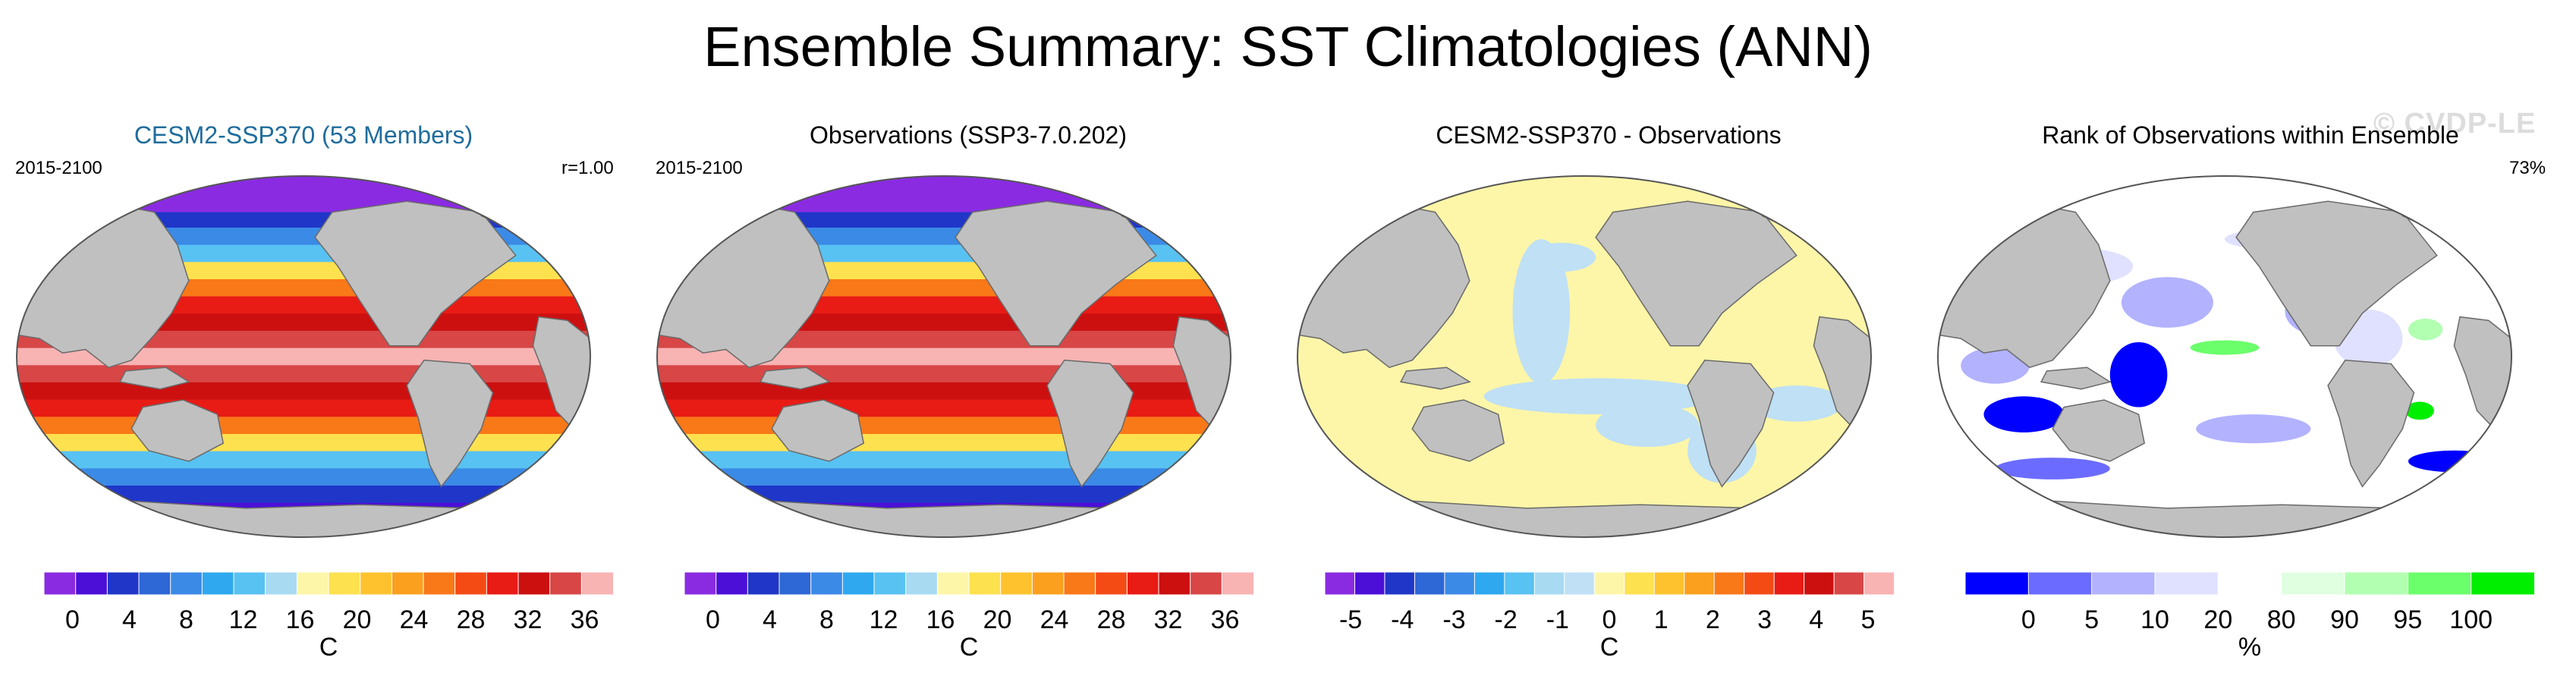 This screenshot has height=676, width=2576. Describe the element at coordinates (1584, 518) in the screenshot. I see `land-antarctica` at that location.